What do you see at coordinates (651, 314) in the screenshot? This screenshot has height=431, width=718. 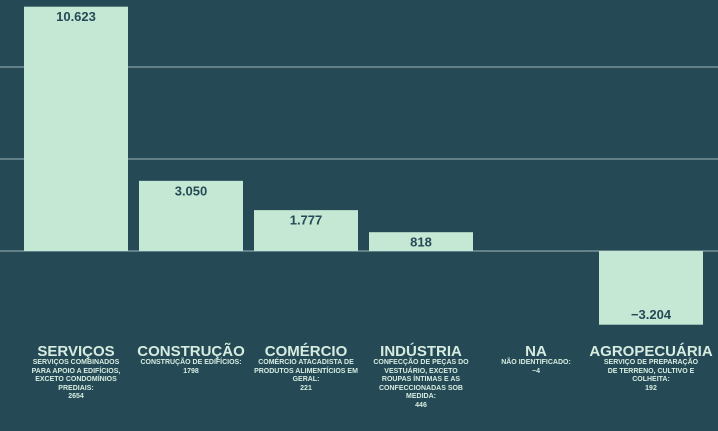 I see `value-label: −3.204` at bounding box center [651, 314].